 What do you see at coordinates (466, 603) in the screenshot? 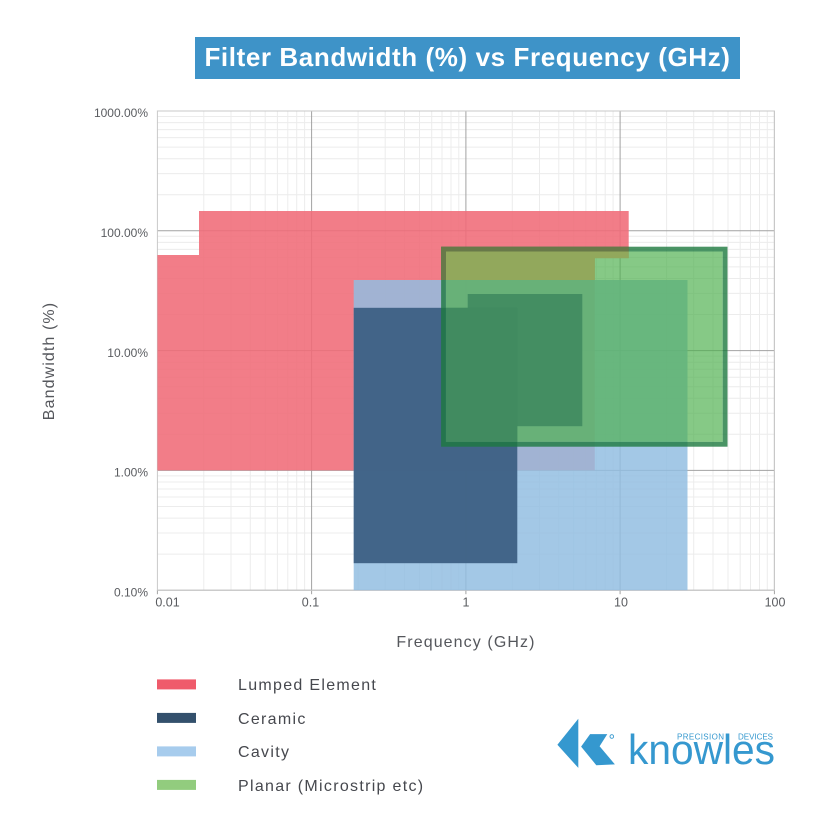
I see `svg-text: 1` at bounding box center [466, 603].